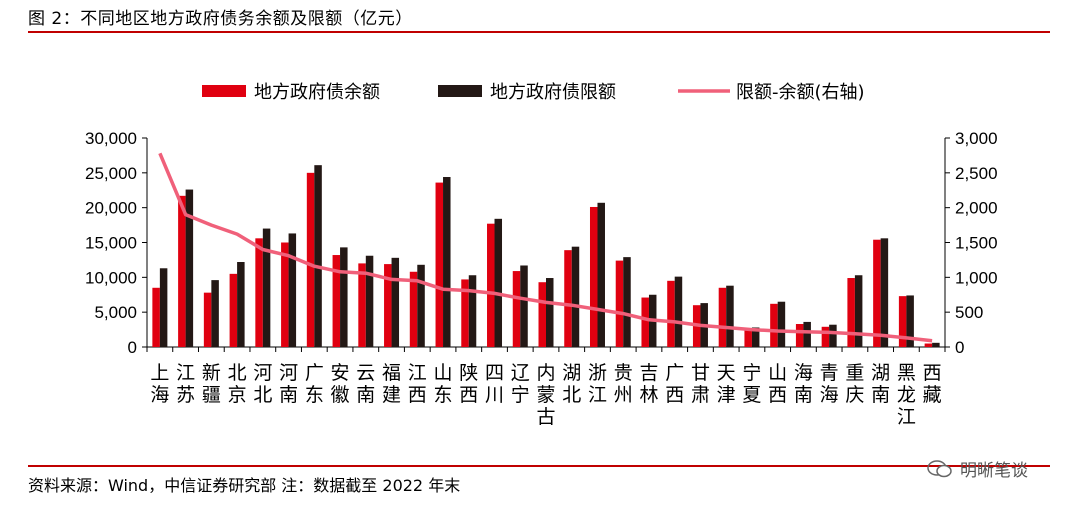  I want to click on source-note: 资料来源：Wind，中信证券研究部 注：数据截至 2022 年末, so click(244, 485).